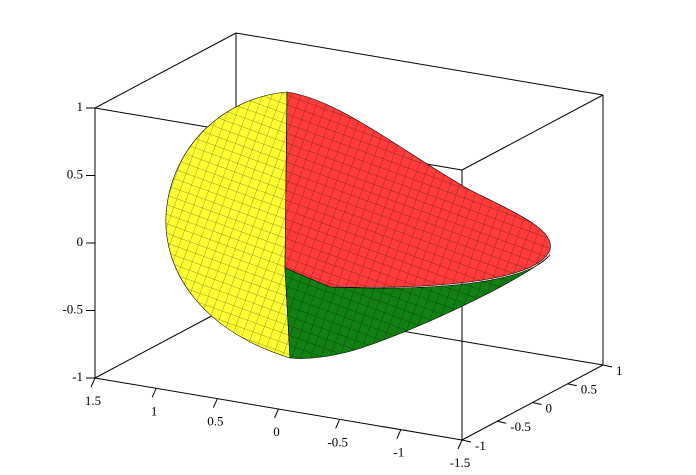 This screenshot has width=696, height=475. What do you see at coordinates (589, 389) in the screenshot?
I see `y-tick-label: 0.5` at bounding box center [589, 389].